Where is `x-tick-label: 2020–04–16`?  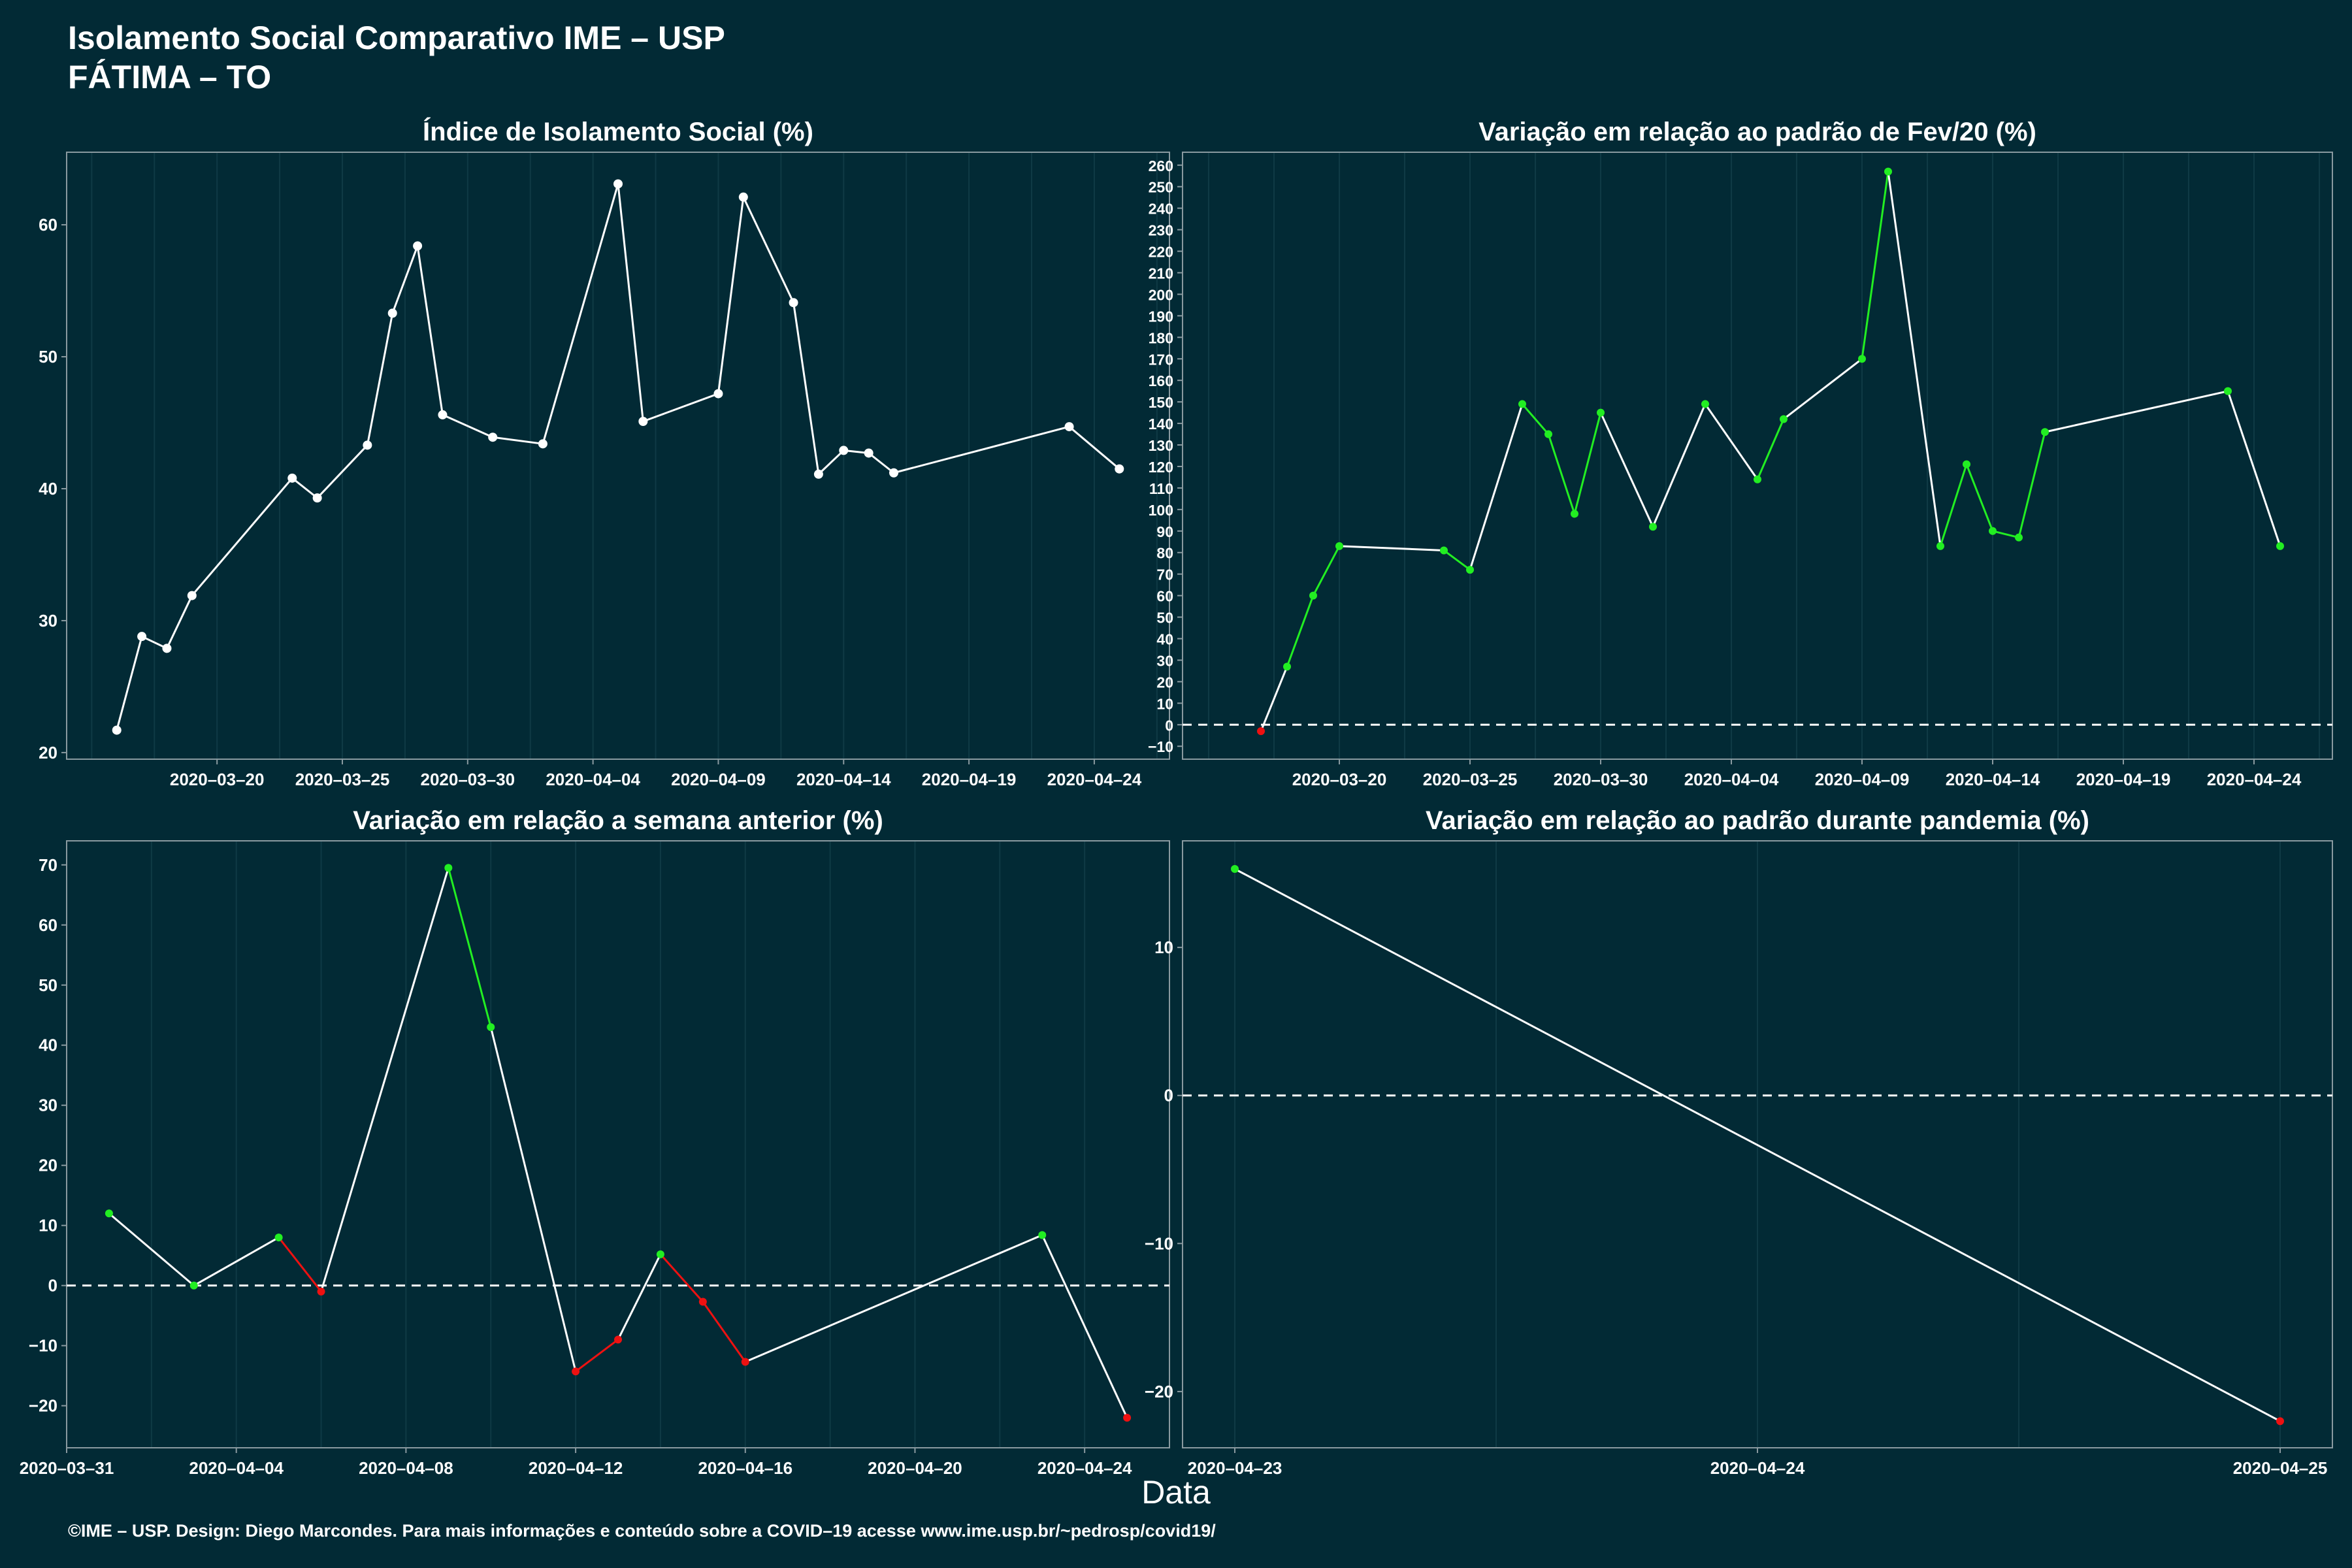
x-tick-label: 2020–04–16 is located at coordinates (745, 1468).